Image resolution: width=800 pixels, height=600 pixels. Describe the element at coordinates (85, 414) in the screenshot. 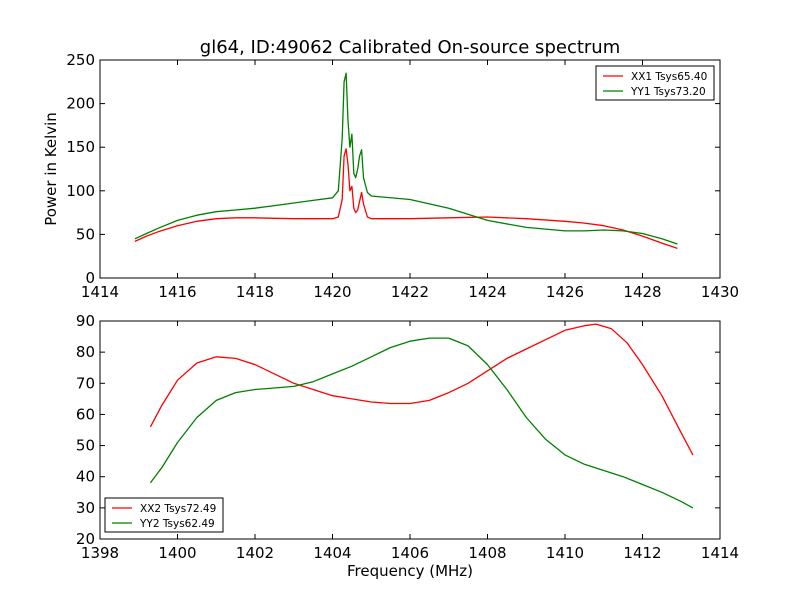

I see `bottom-y-tick-label: 60` at that location.